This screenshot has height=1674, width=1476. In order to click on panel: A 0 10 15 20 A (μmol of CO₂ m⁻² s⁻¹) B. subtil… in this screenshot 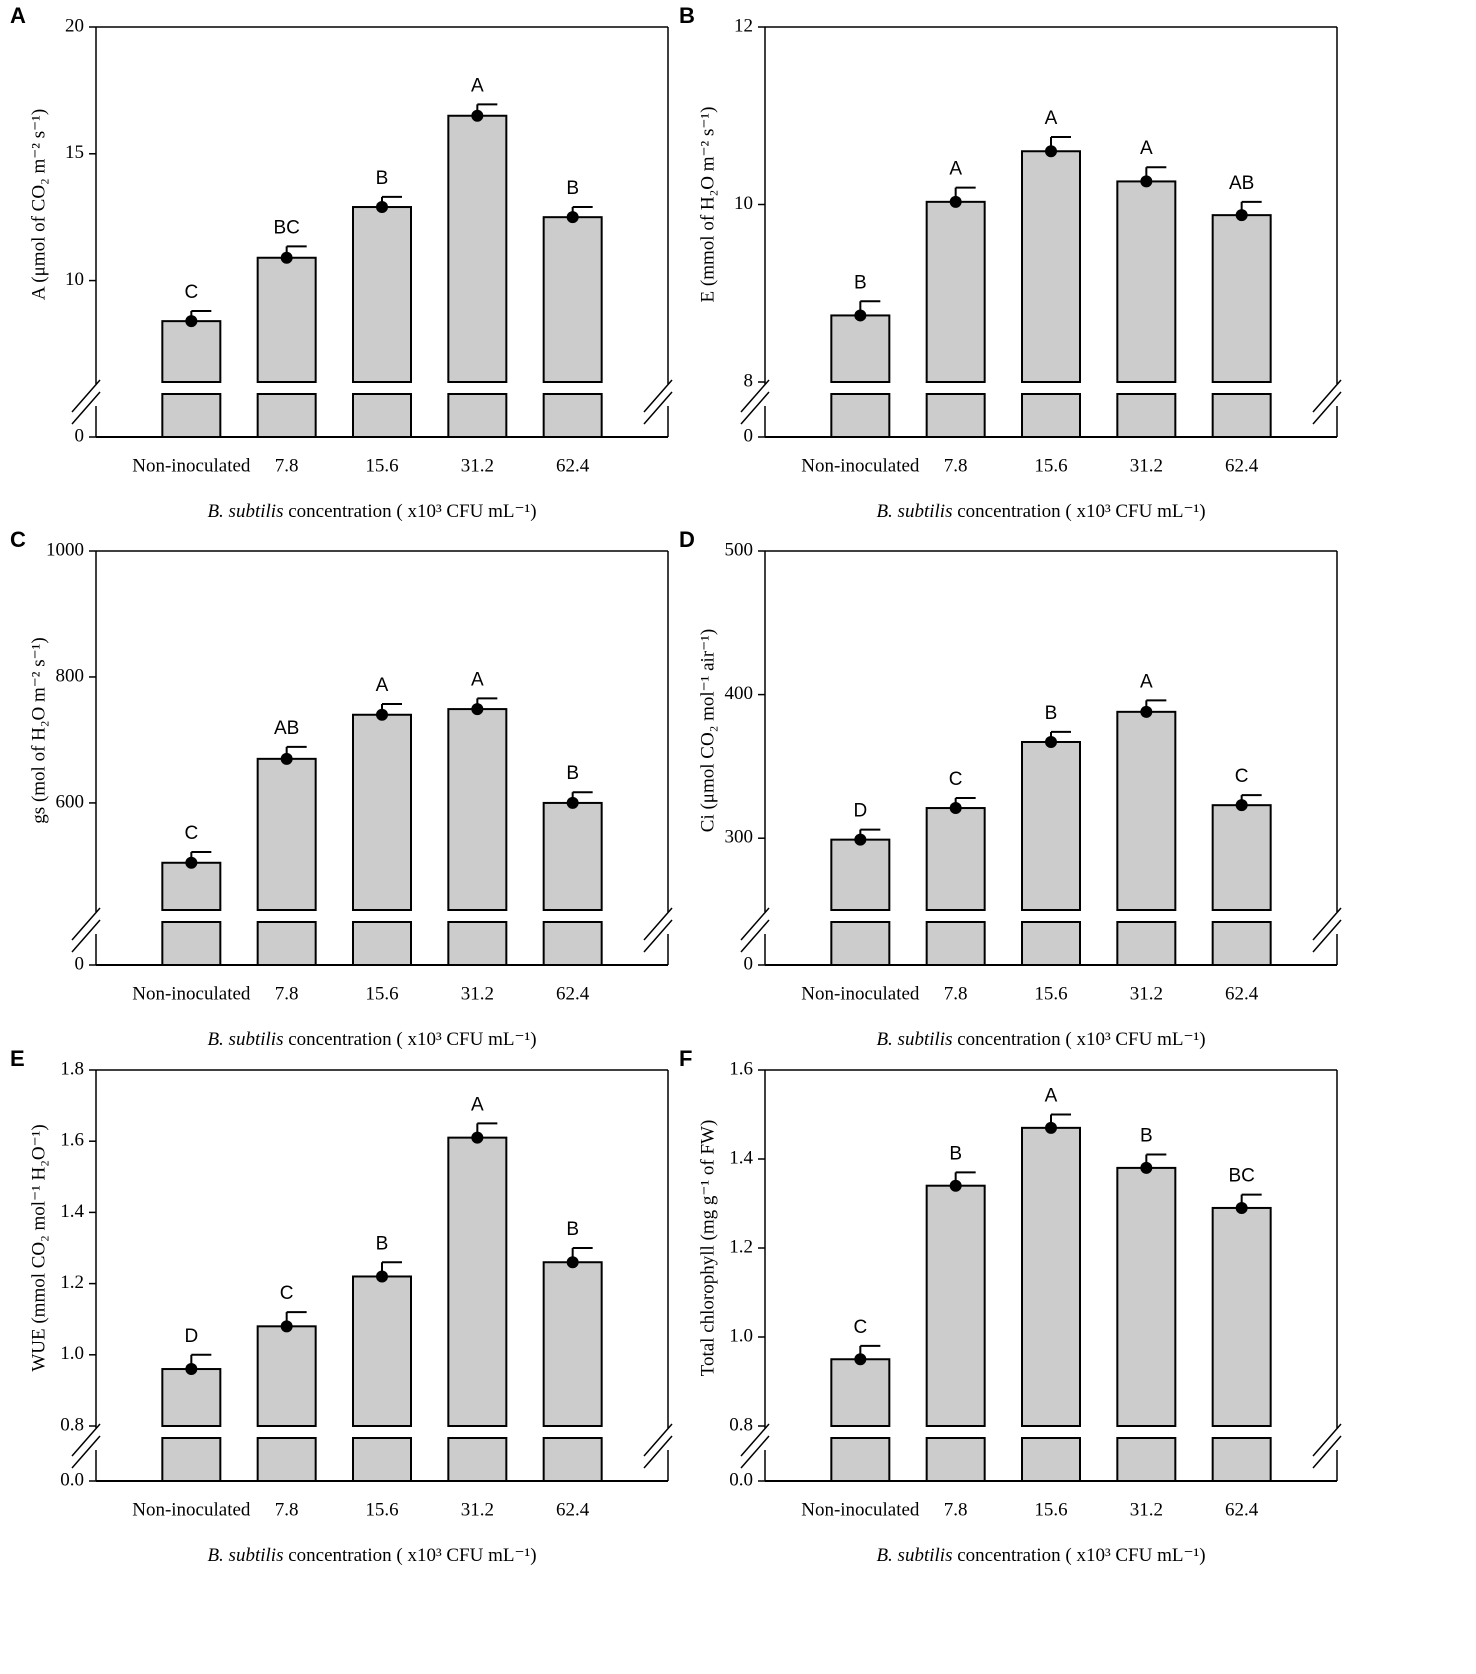, I will do `click(341, 262)`.